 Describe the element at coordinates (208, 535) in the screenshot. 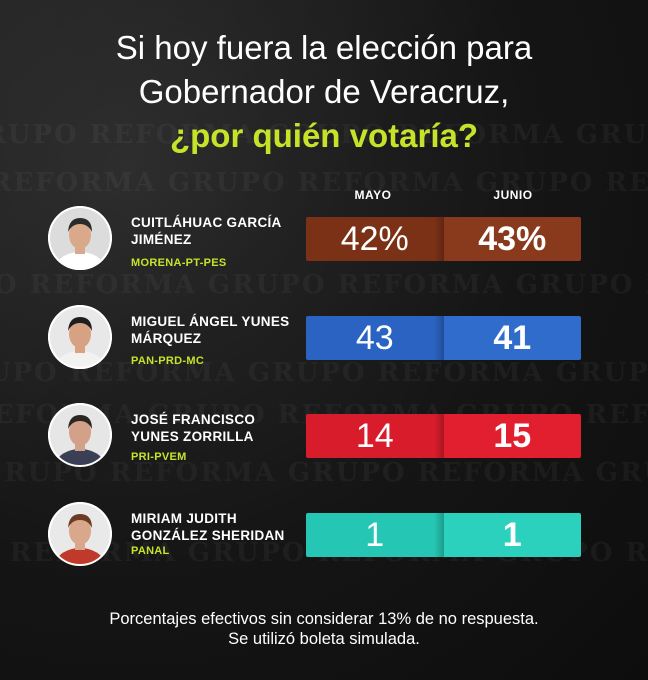

I see `candidate-name-line: GONZÁLEZ SHERIDAN` at that location.